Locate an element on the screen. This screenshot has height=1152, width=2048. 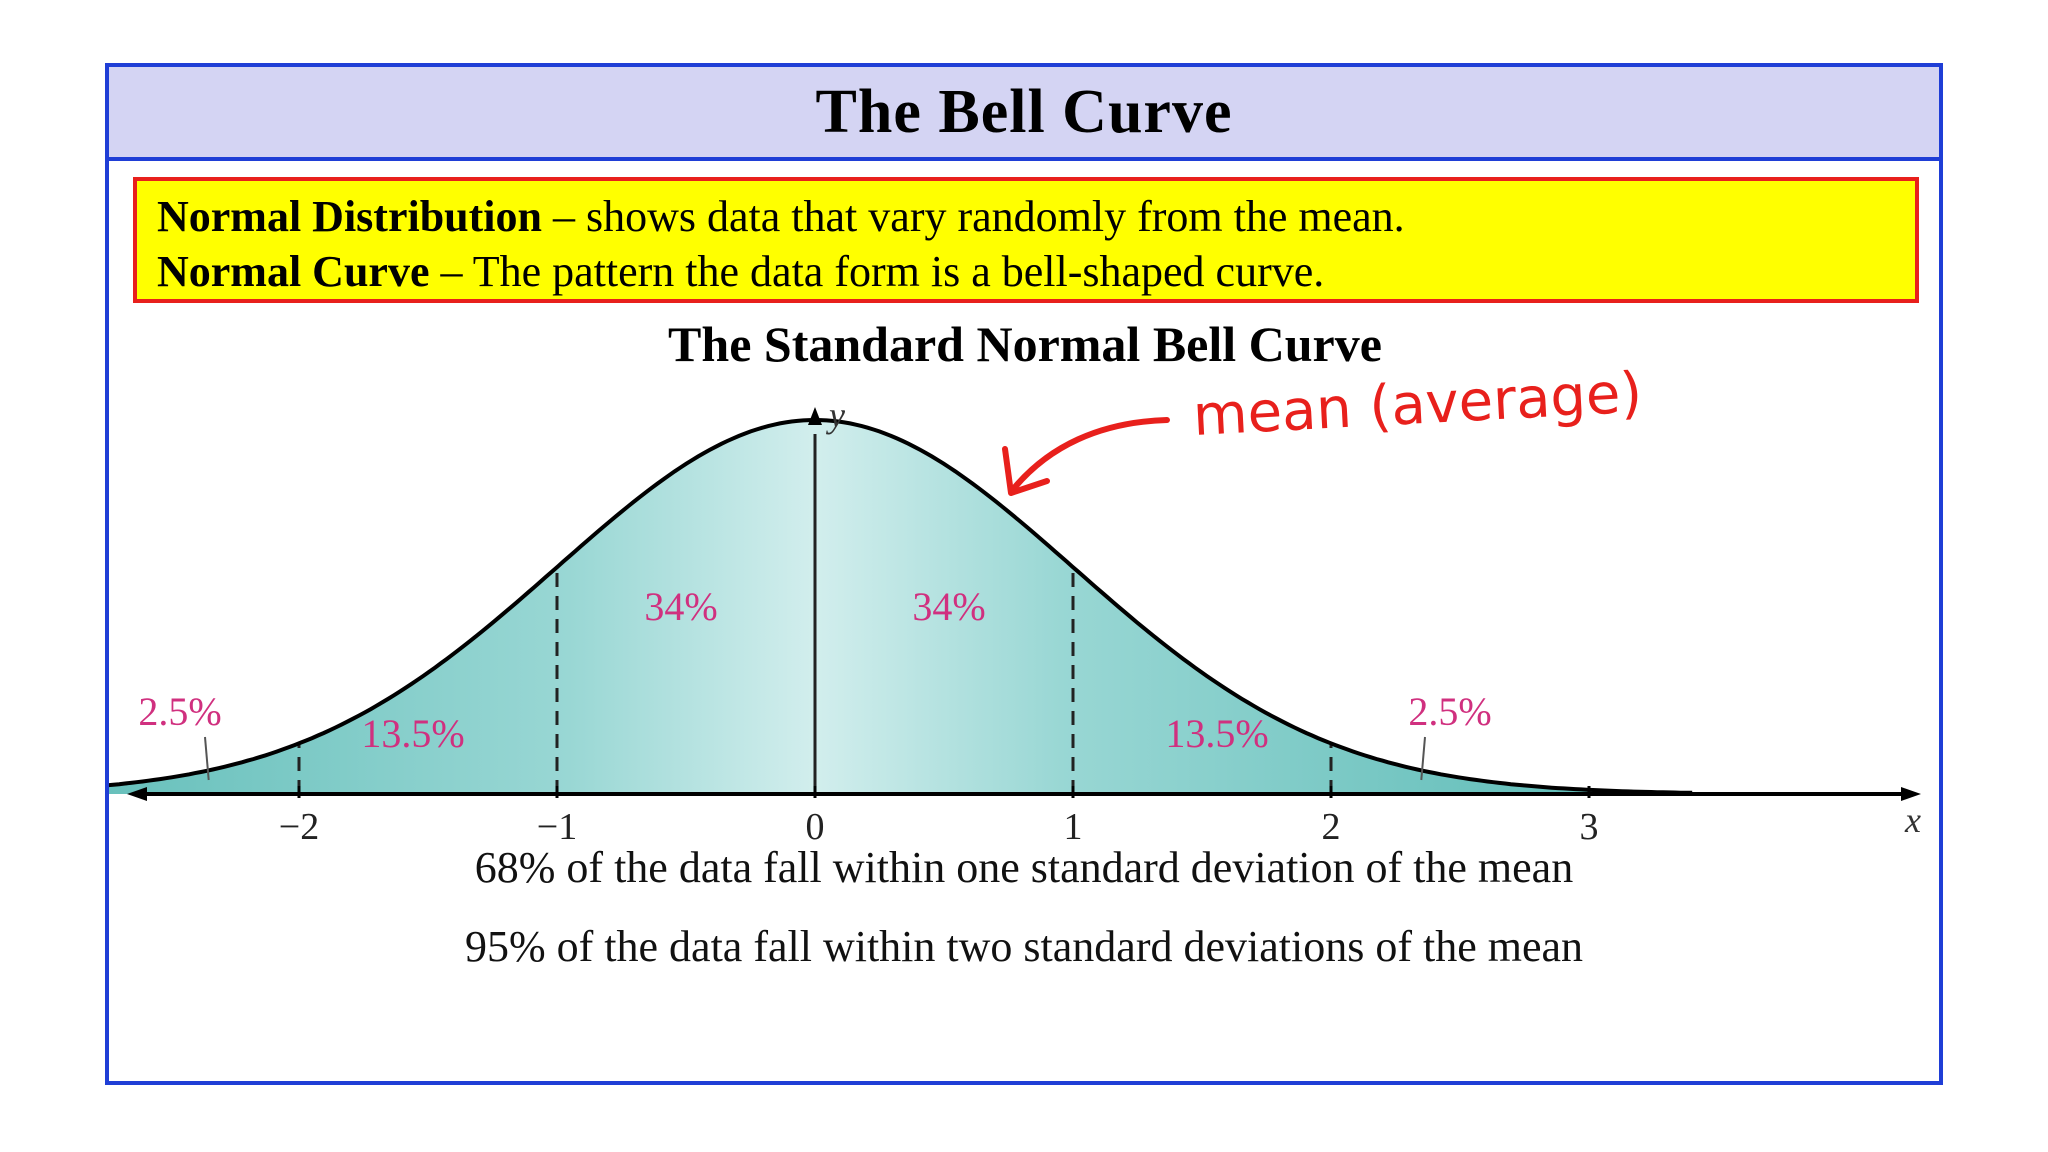
page-title: The Bell Curve is located at coordinates (1024, 111).